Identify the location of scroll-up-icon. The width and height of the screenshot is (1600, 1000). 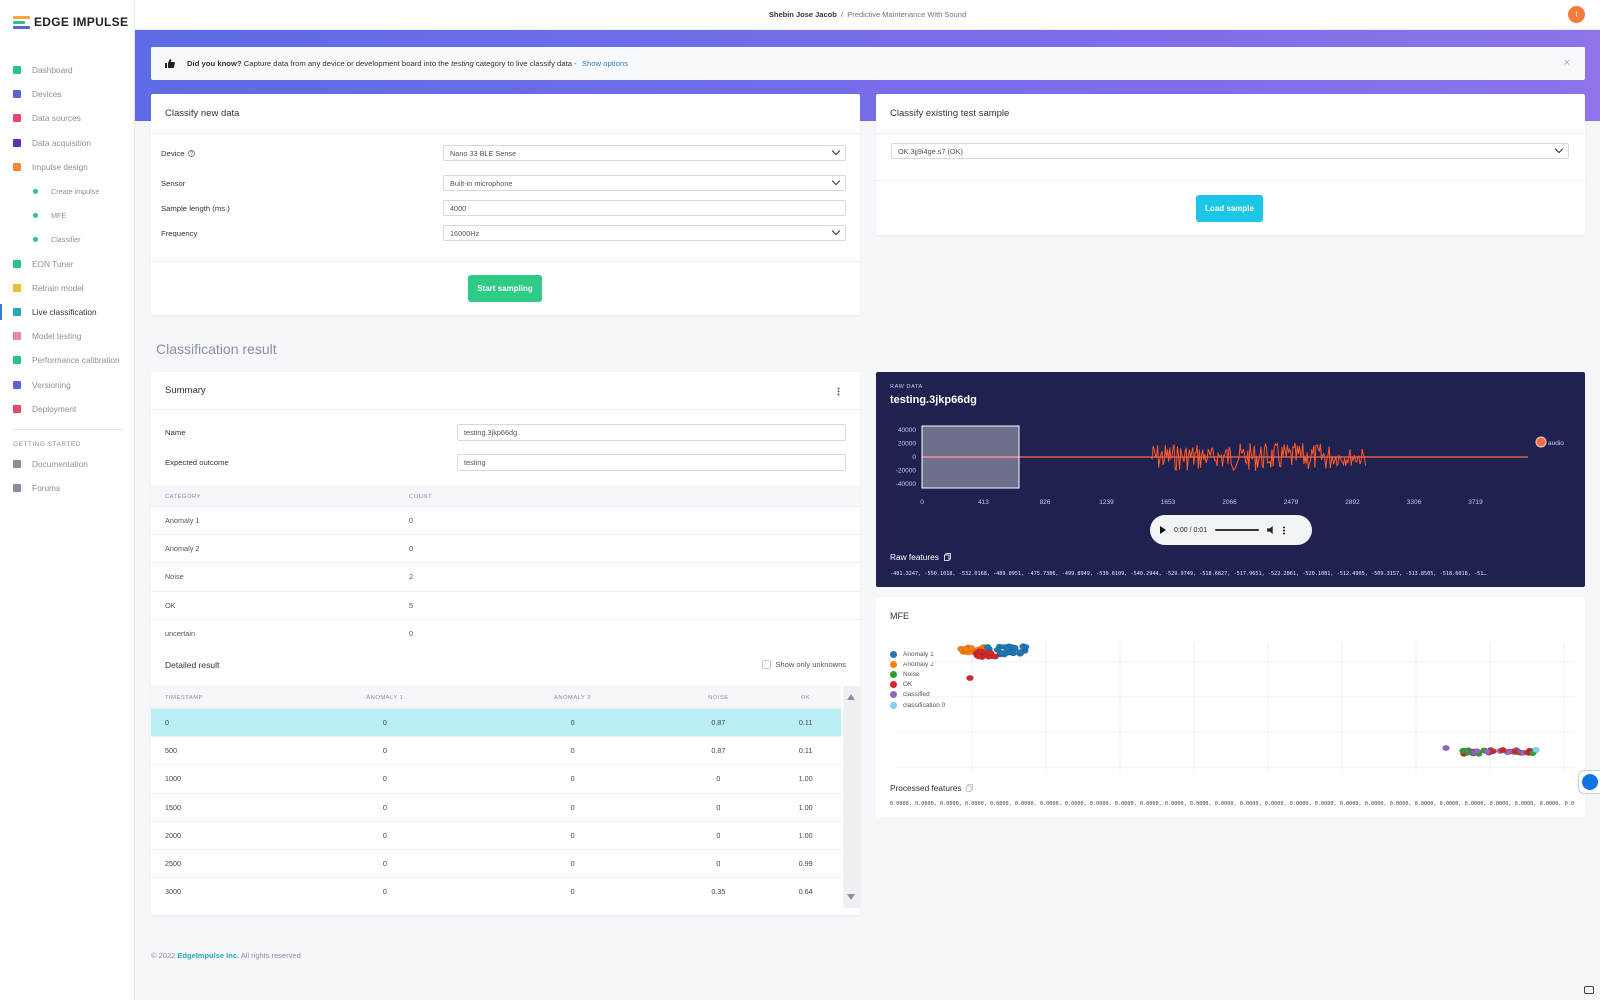
(851, 697).